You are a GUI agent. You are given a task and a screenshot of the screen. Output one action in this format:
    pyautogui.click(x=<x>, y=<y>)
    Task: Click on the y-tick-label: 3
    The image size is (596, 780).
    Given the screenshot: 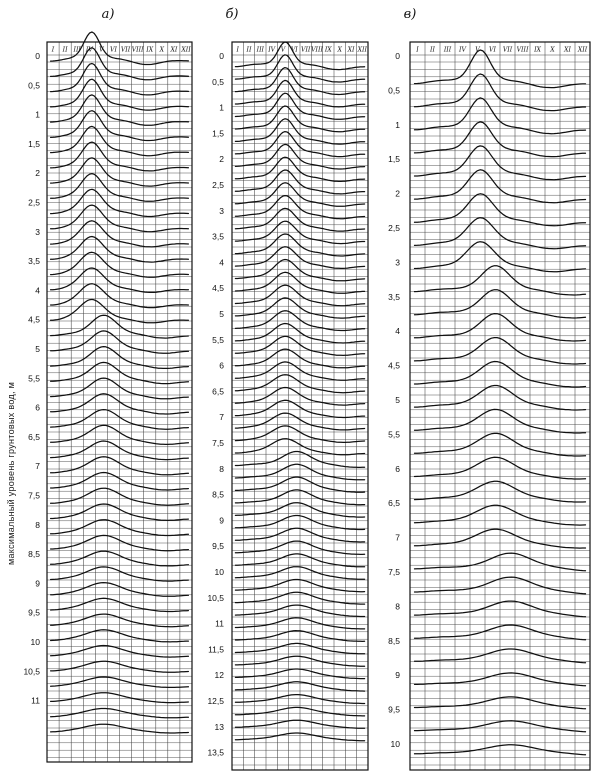 What is the action you would take?
    pyautogui.click(x=221, y=211)
    